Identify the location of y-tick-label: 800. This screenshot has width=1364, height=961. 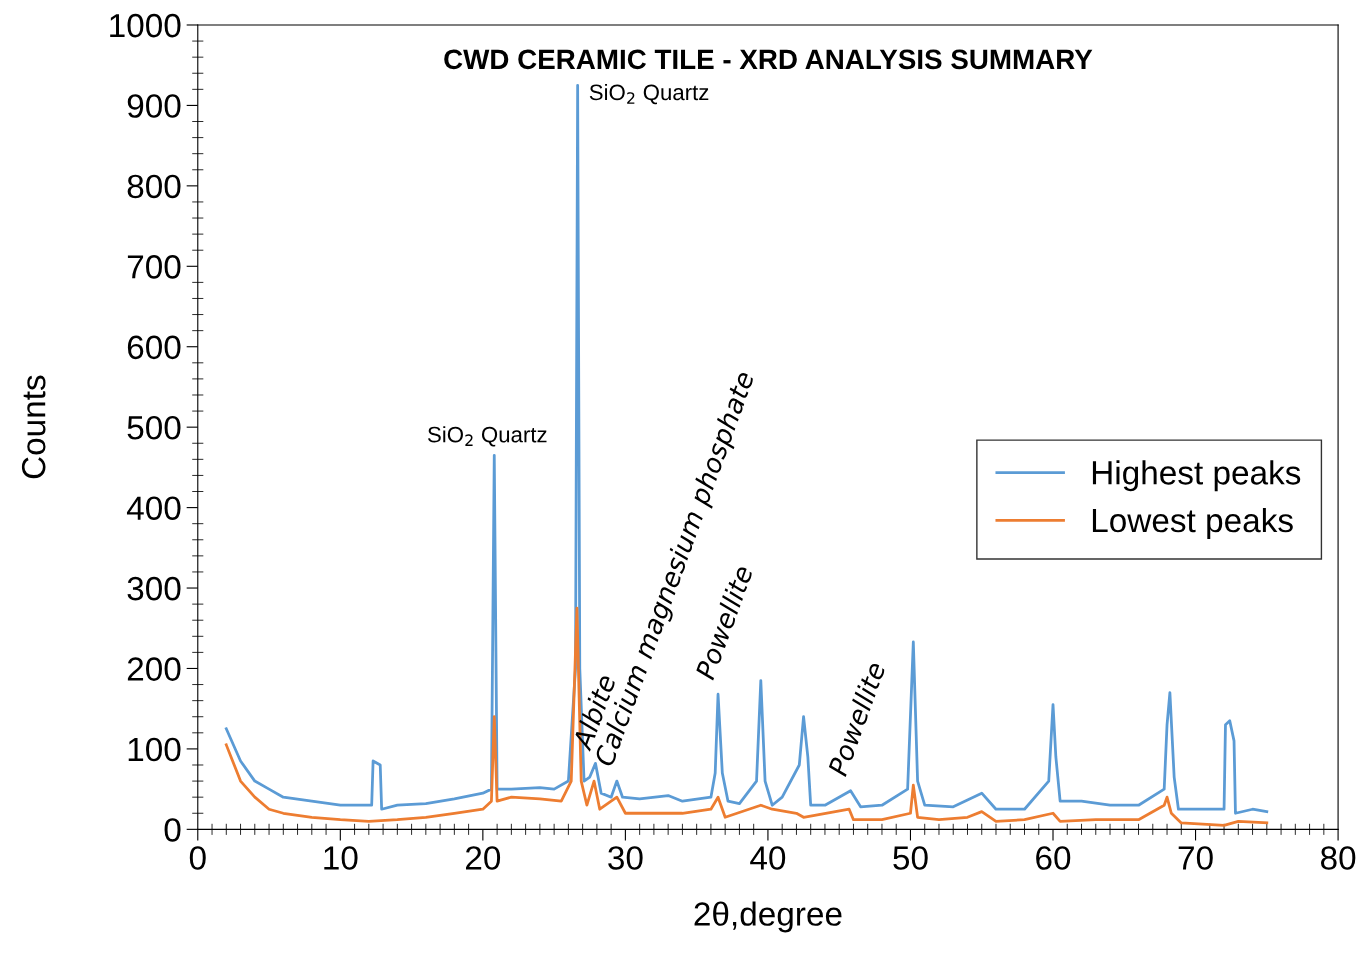
(154, 186).